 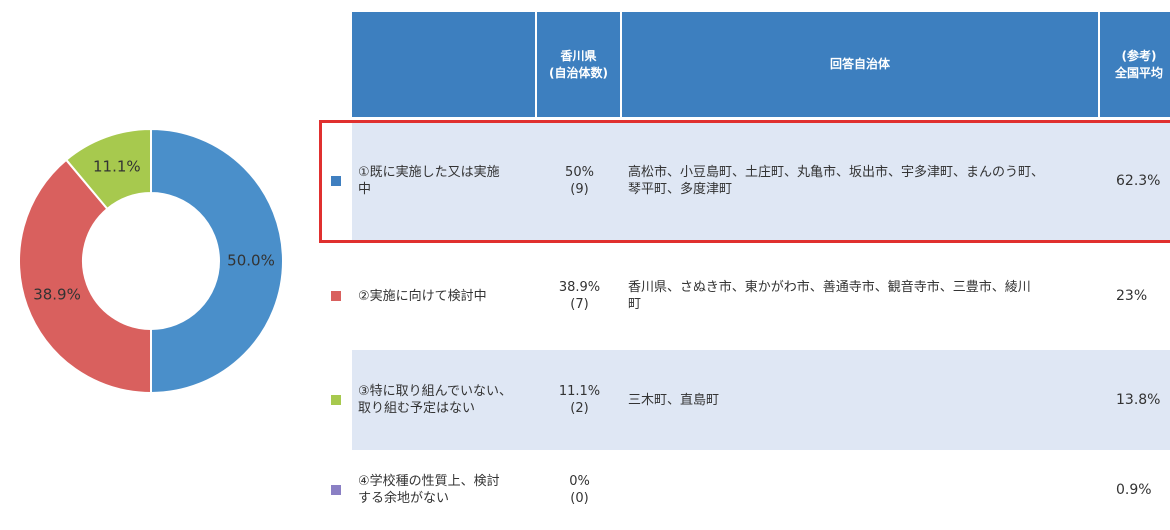 What do you see at coordinates (579, 287) in the screenshot?
I see `pct: 38.9%` at bounding box center [579, 287].